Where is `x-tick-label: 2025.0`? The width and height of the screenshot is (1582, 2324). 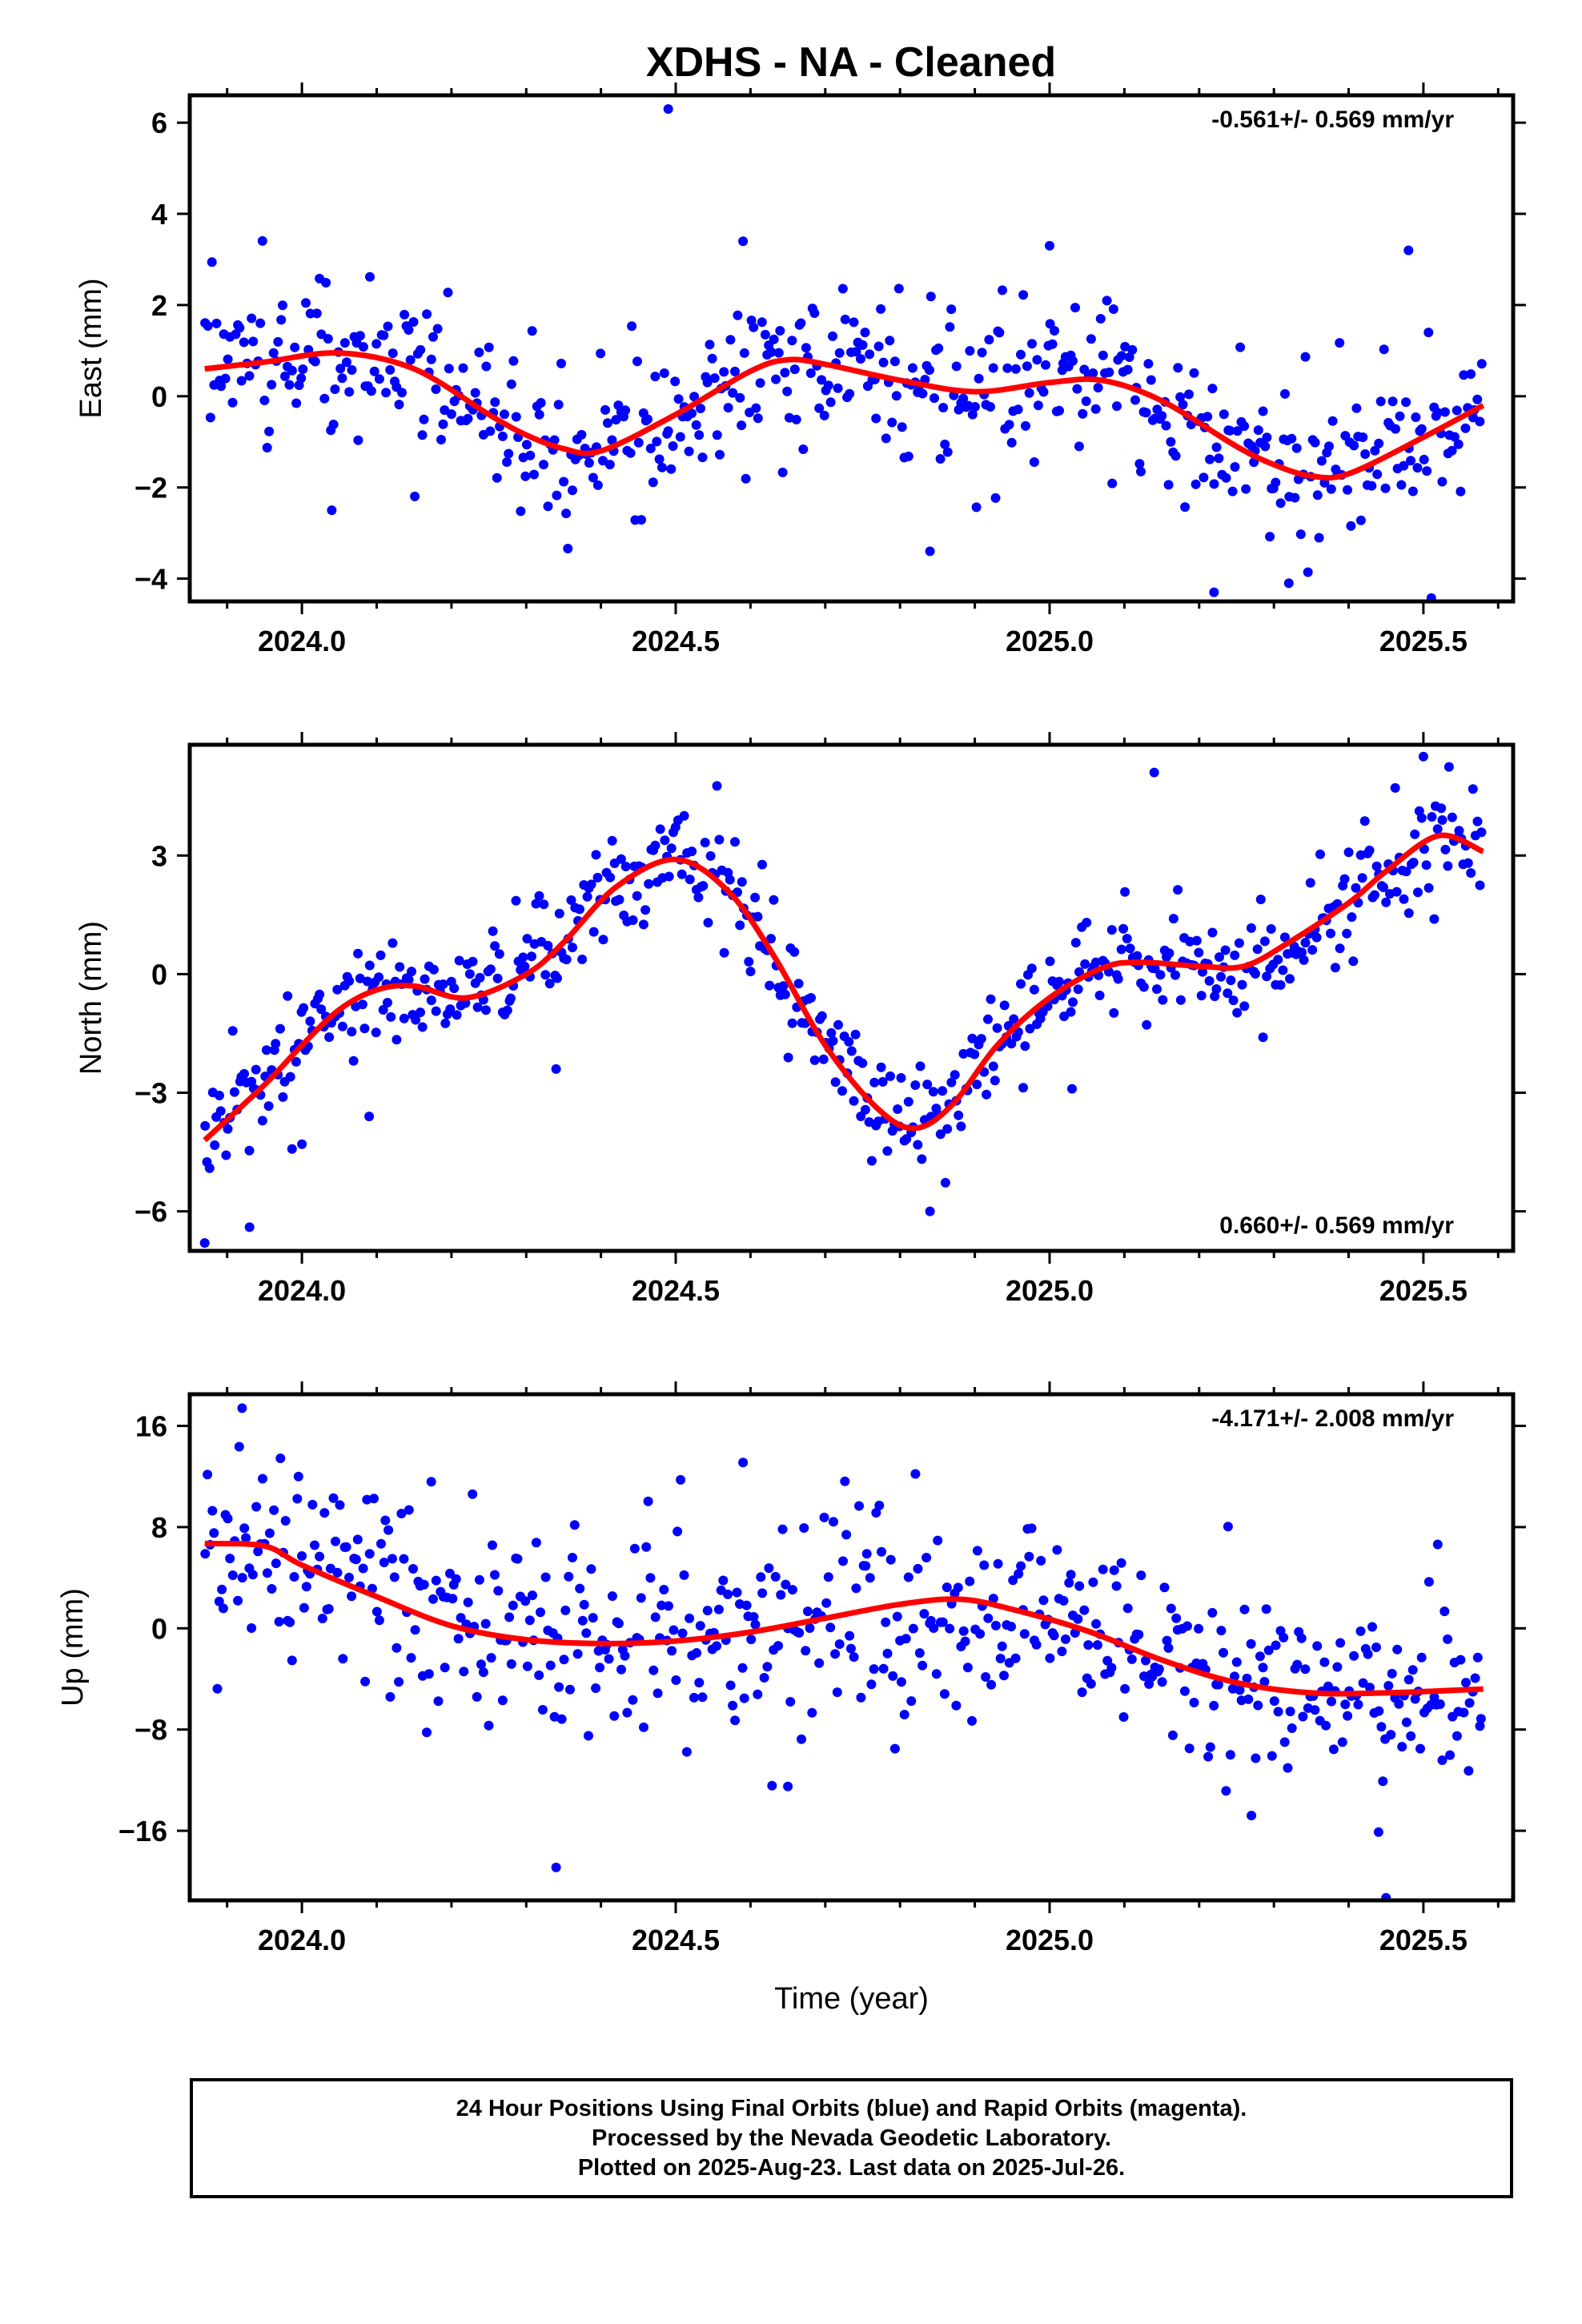
x-tick-label: 2025.0 is located at coordinates (1050, 1290).